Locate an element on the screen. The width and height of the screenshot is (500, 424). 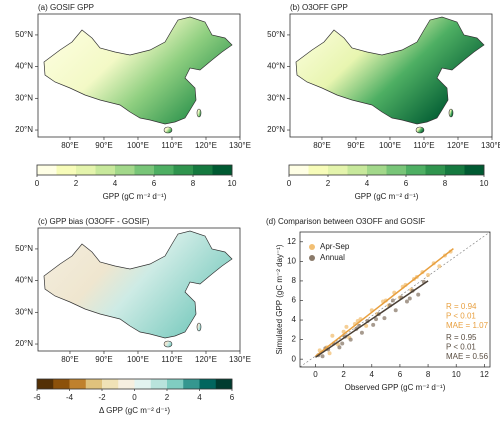
colorbar-frame is located at coordinates (386, 170).